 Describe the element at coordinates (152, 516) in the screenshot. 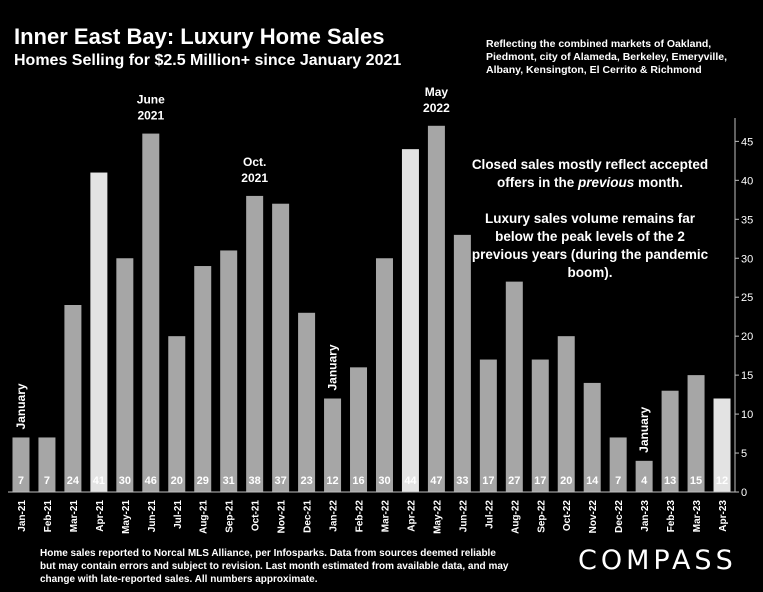

I see `x-tick-label: Jun-21` at that location.